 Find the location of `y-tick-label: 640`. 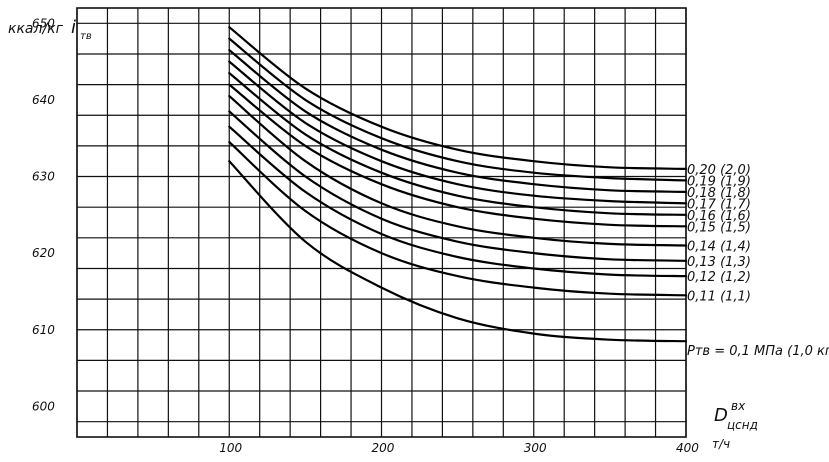

y-tick-label: 640 is located at coordinates (43, 100).